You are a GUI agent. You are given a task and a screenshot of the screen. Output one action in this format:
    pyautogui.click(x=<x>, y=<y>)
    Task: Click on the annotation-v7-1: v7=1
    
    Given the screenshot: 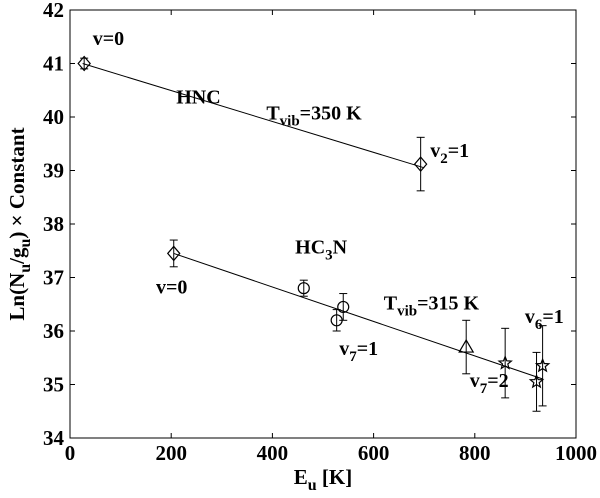 What is the action you would take?
    pyautogui.click(x=358, y=351)
    